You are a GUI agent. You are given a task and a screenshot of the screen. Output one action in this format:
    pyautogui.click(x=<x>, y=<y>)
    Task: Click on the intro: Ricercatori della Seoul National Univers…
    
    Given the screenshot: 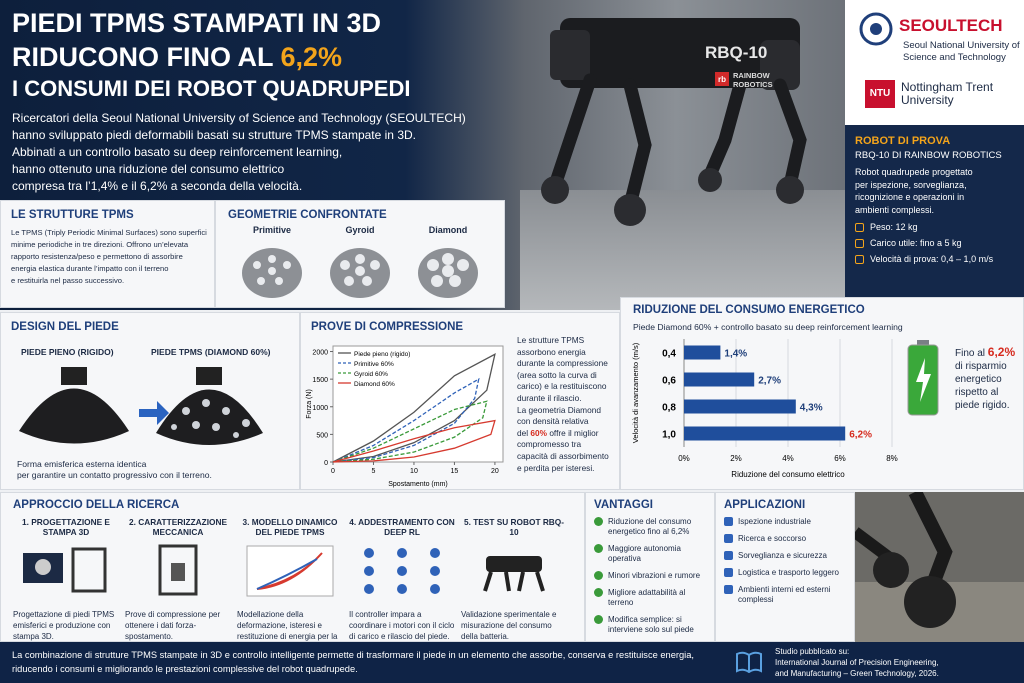 What is the action you would take?
    pyautogui.click(x=239, y=152)
    